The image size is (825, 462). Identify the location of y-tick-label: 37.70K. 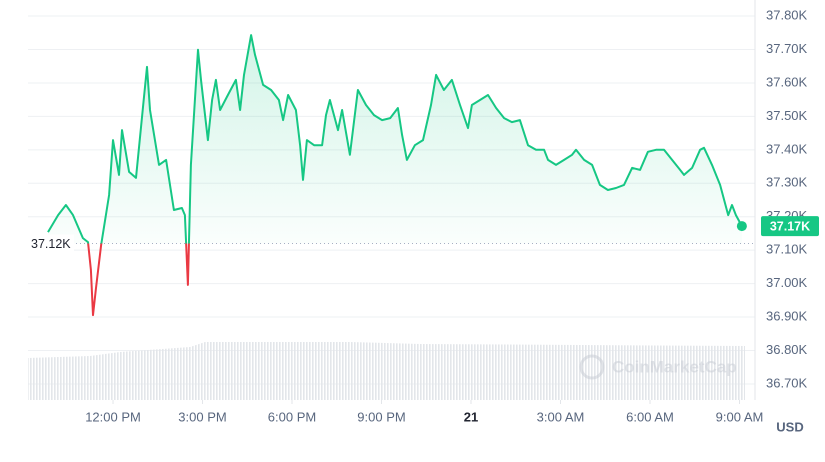
(787, 48).